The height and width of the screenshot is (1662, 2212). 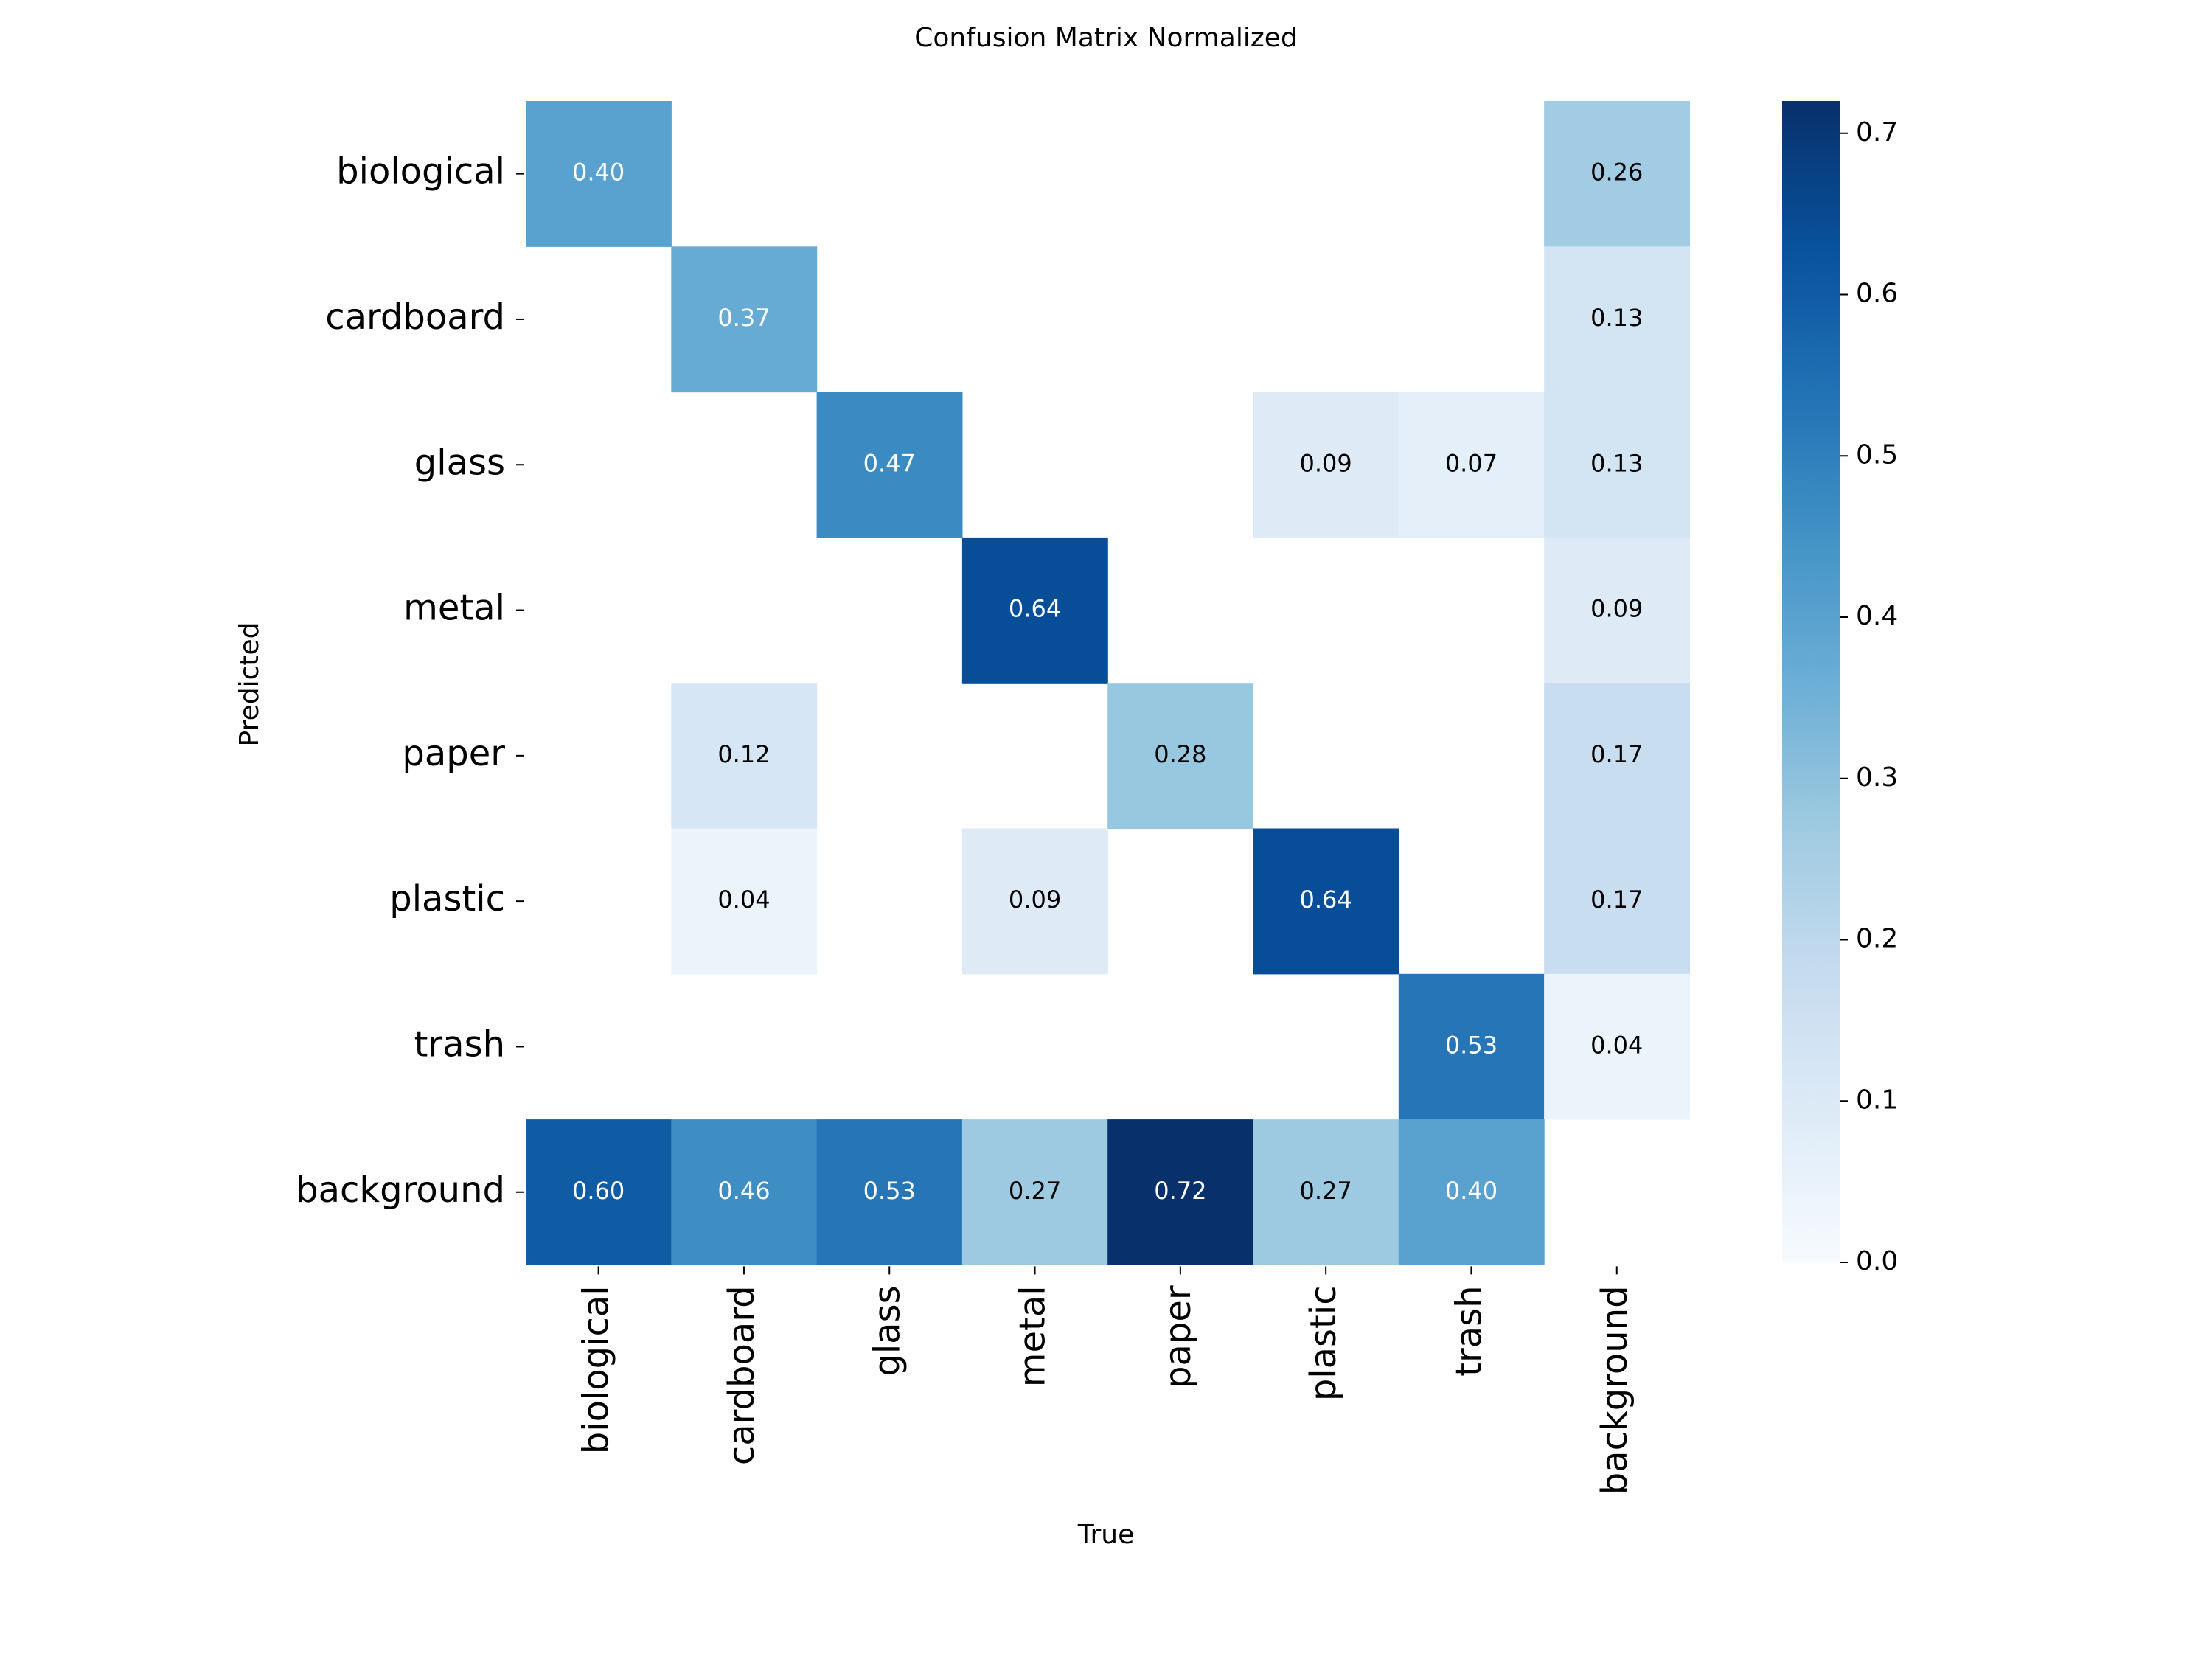 What do you see at coordinates (741, 1375) in the screenshot?
I see `x-tick-label-cardboard: cardboard` at bounding box center [741, 1375].